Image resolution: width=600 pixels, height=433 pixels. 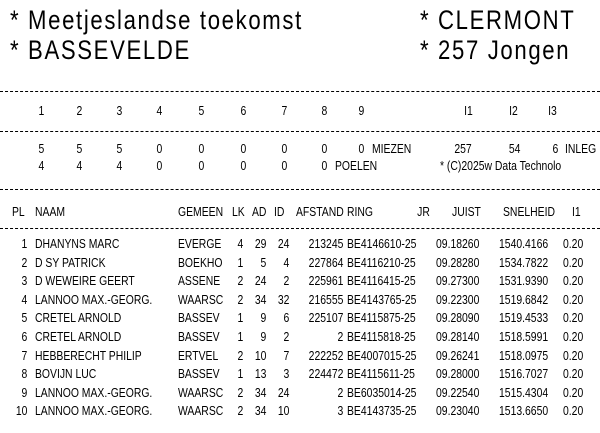 I want to click on table-cell: 09.28280, so click(x=458, y=262).